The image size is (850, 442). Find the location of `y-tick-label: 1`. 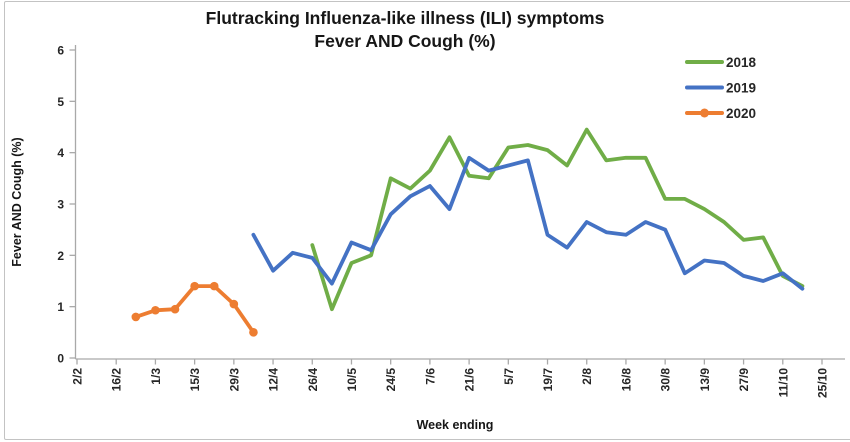

y-tick-label: 1 is located at coordinates (60, 307).